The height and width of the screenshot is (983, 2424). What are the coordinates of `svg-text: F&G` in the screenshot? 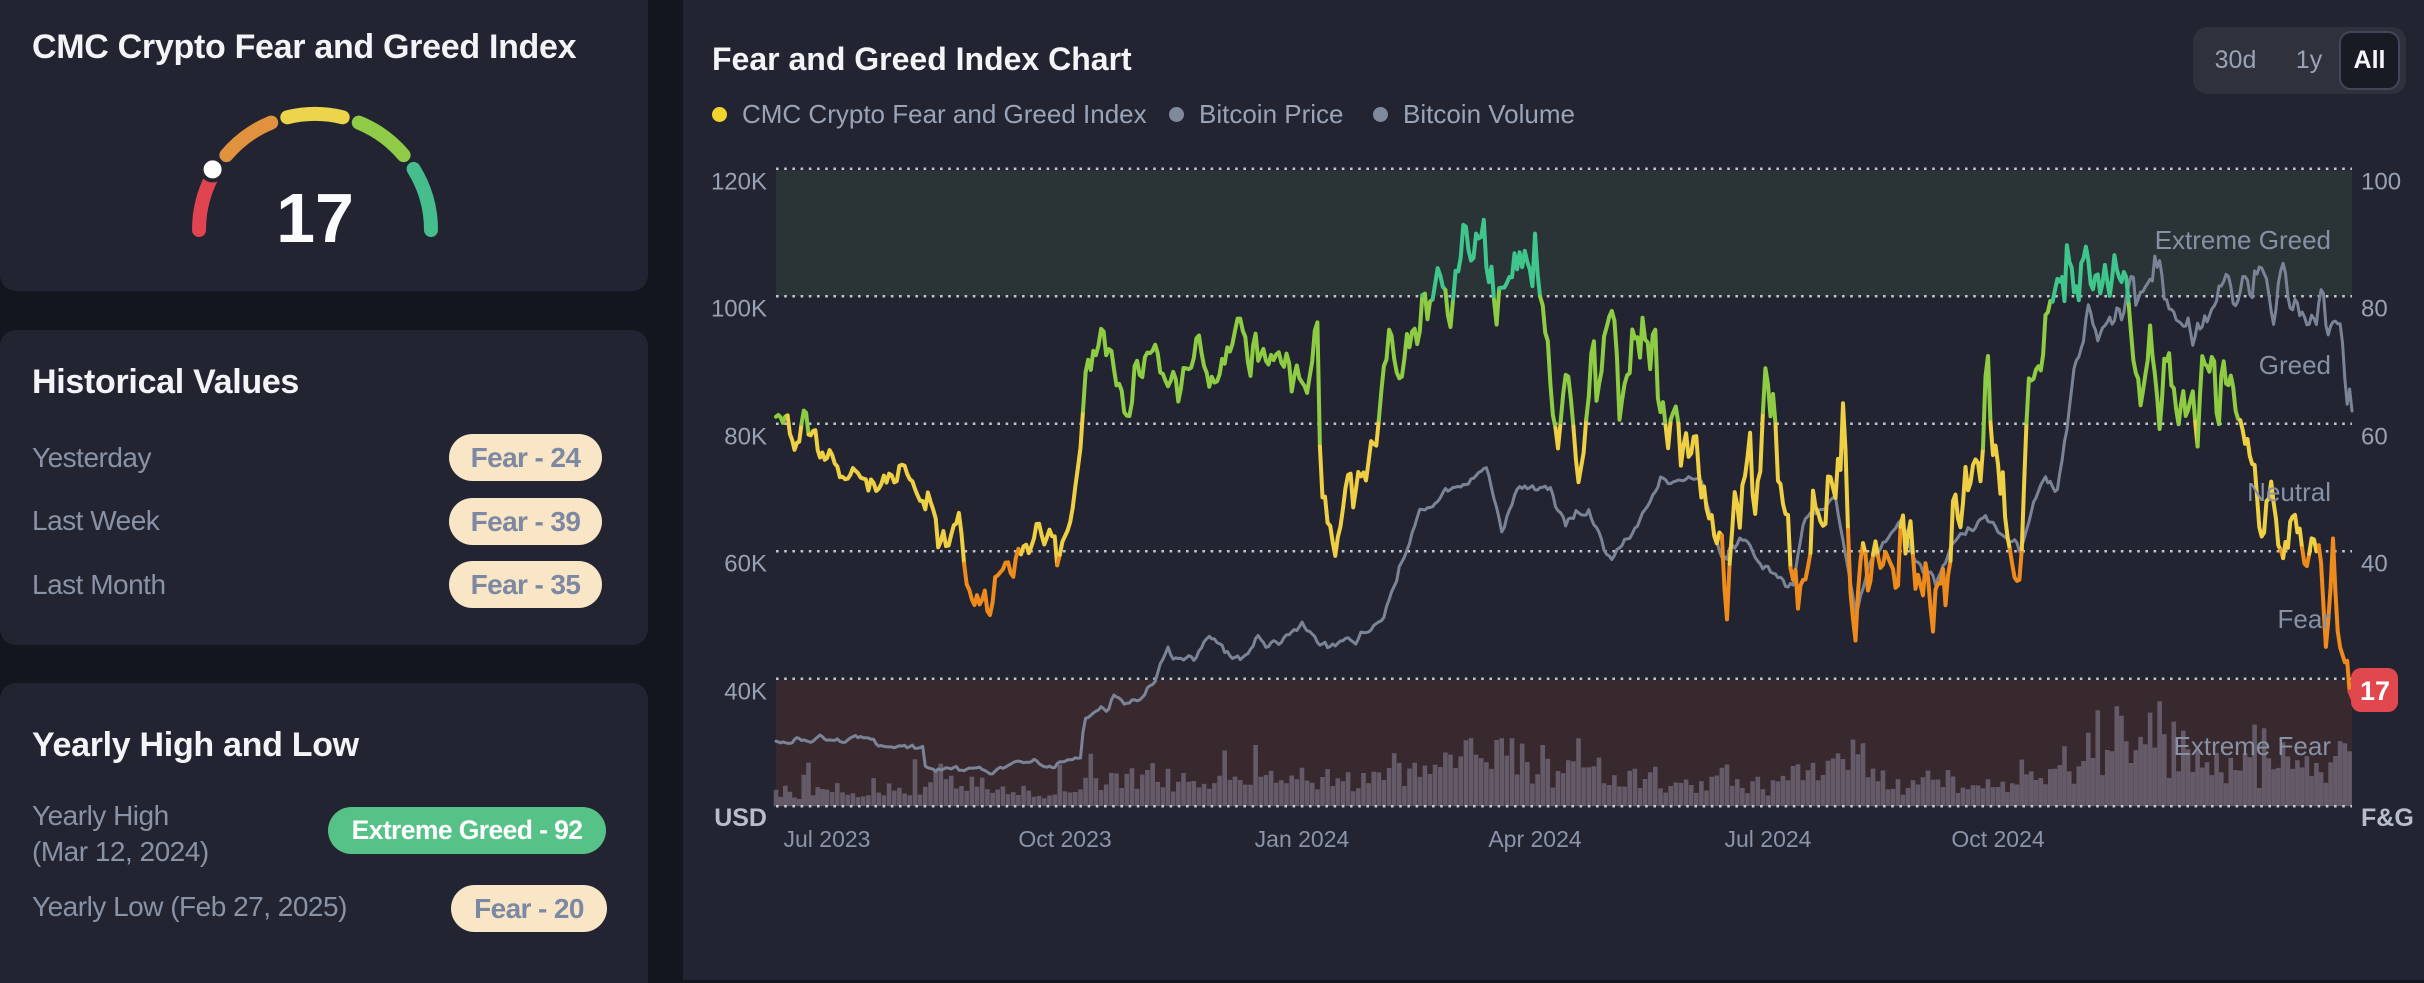 It's located at (2387, 818).